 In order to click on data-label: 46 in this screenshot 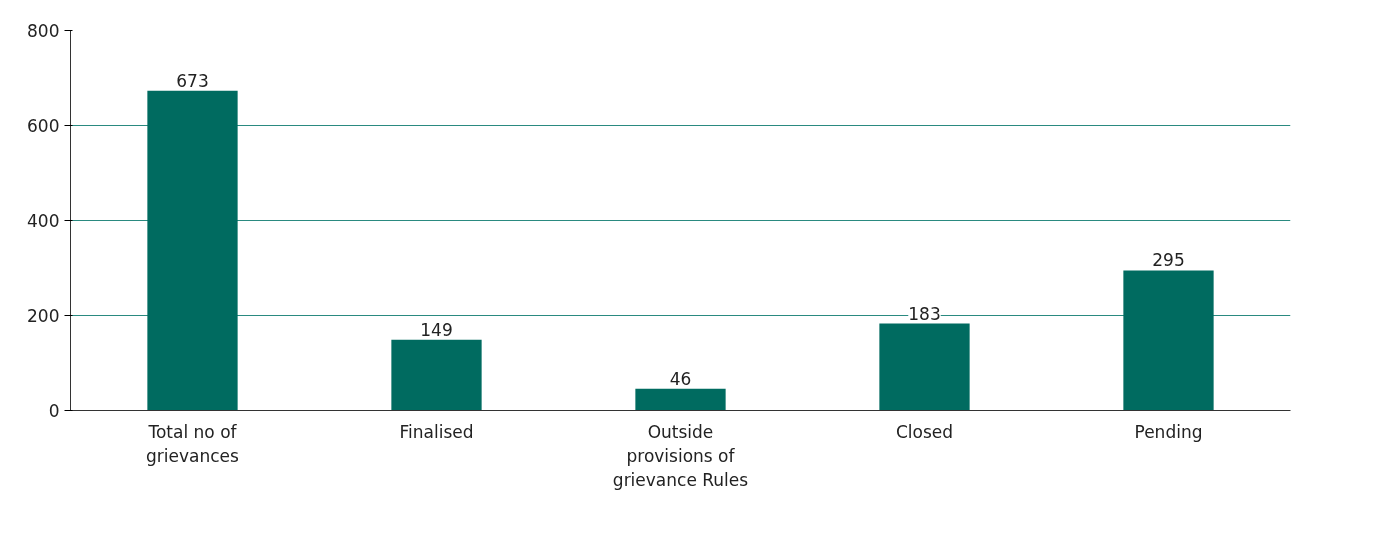, I will do `click(680, 378)`.